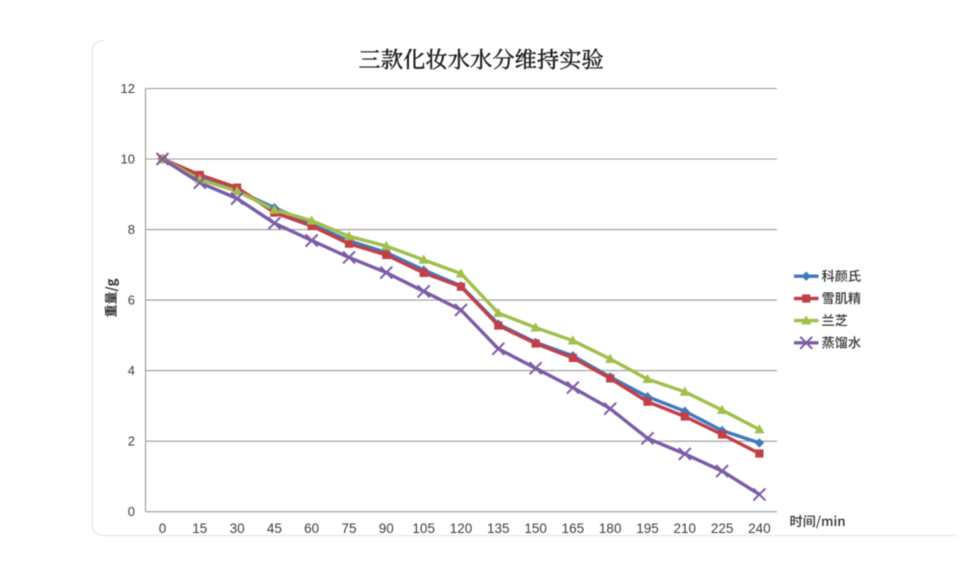 The width and height of the screenshot is (961, 588). Describe the element at coordinates (131, 300) in the screenshot. I see `svg-text: 6` at that location.